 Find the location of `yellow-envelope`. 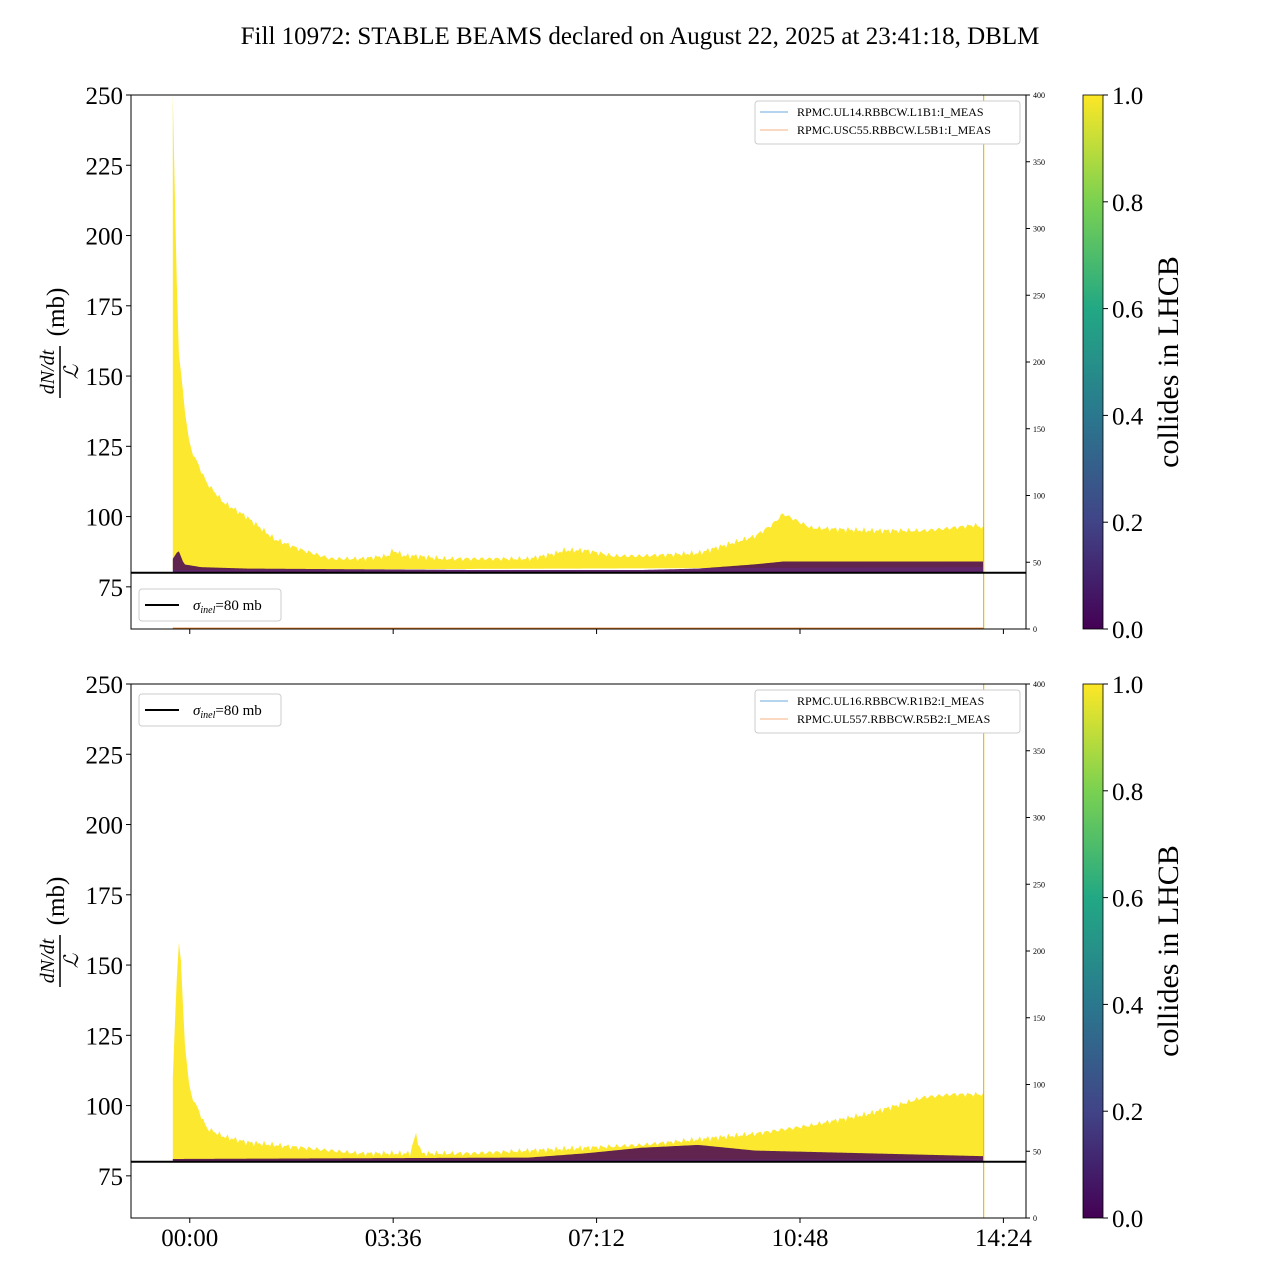

yellow-envelope is located at coordinates (578, 1051).